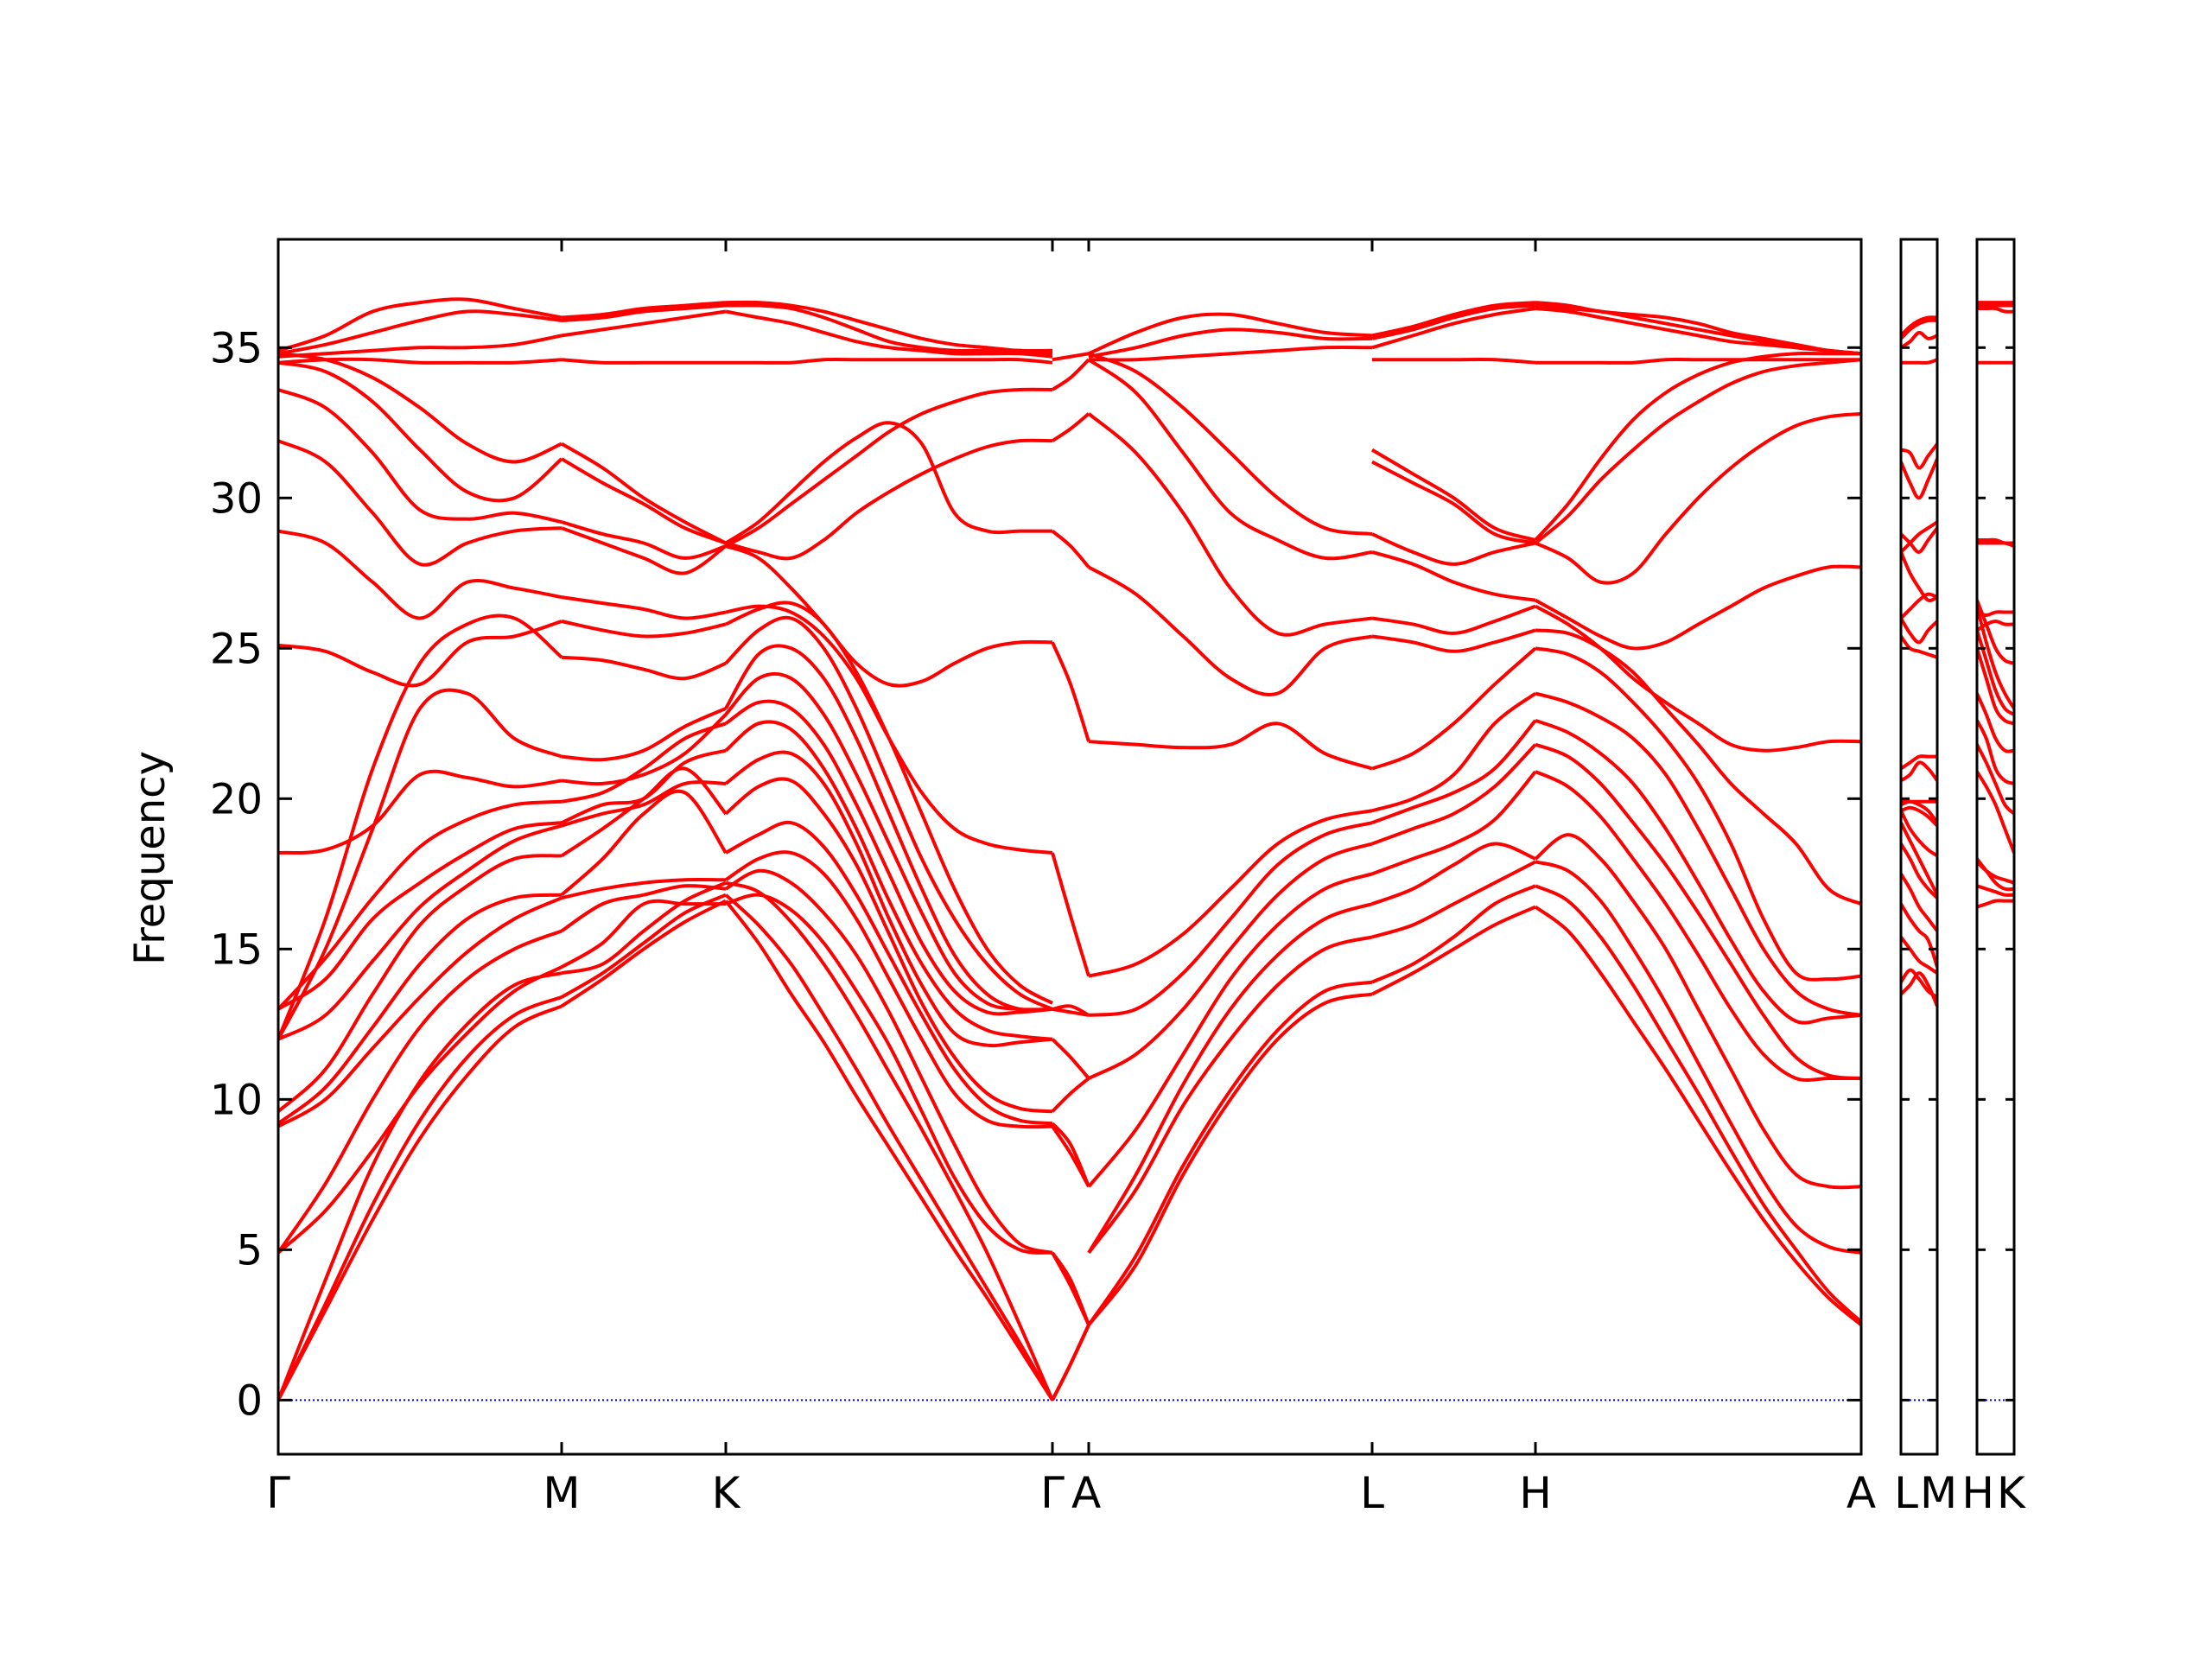 Image resolution: width=2212 pixels, height=1659 pixels. Describe the element at coordinates (1070, 1095) in the screenshot. I see `band-line-Γ-A-6` at that location.